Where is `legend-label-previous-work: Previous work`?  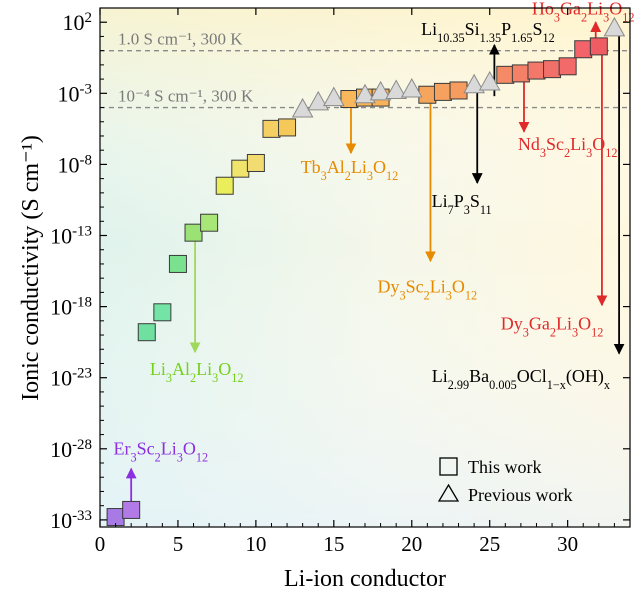
legend-label-previous-work: Previous work is located at coordinates (520, 495).